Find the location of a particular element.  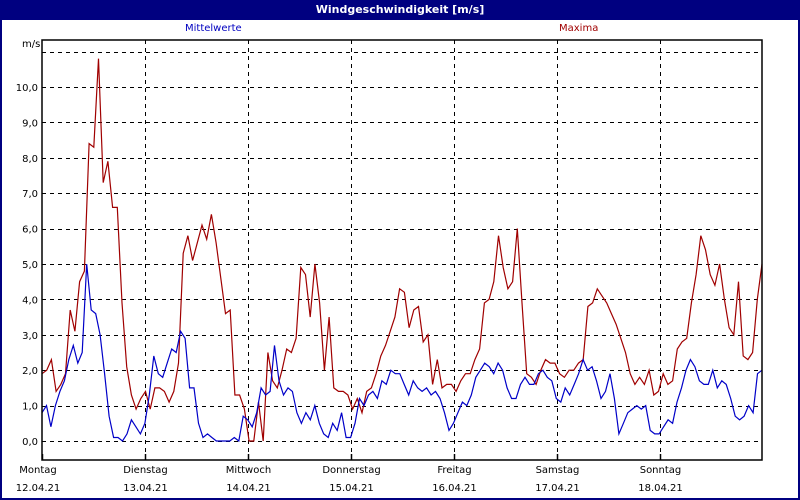

x-label-day: Donnerstag is located at coordinates (351, 470).